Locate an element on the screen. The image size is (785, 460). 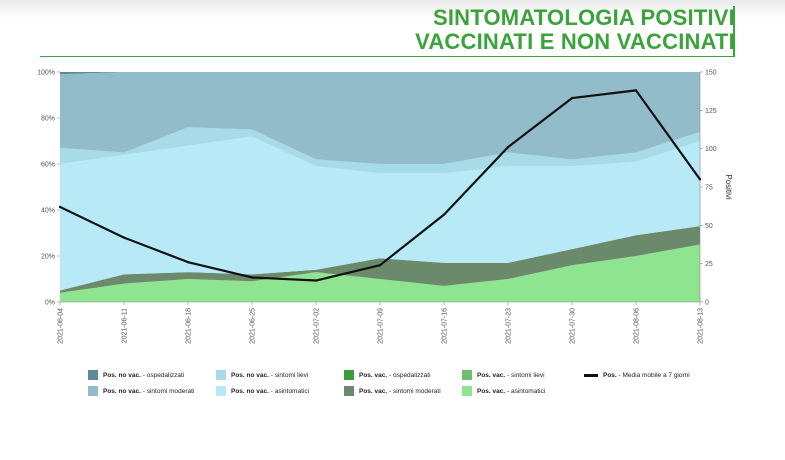
legend-item-6: Pos. no vac. - asintomatici is located at coordinates (280, 391).